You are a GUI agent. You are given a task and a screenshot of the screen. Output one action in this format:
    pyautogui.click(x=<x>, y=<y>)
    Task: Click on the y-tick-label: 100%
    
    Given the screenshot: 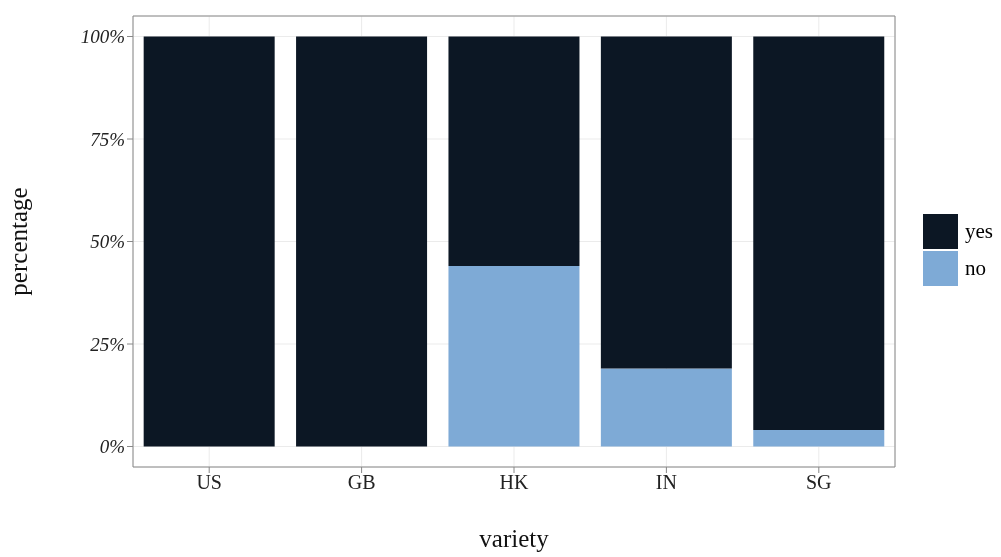 What is the action you would take?
    pyautogui.click(x=102, y=37)
    